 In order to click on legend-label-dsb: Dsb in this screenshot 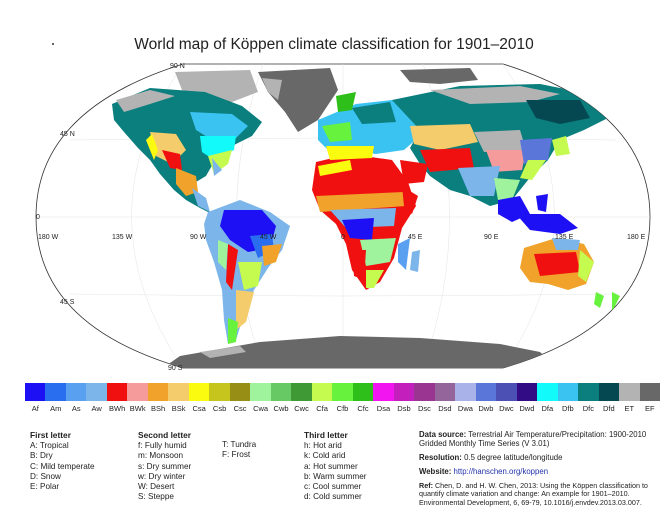, I will do `click(404, 408)`.